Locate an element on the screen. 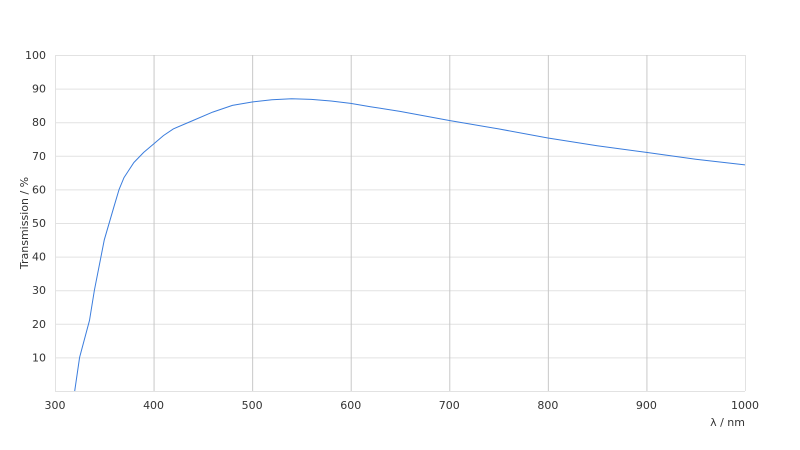 The width and height of the screenshot is (800, 450). y-tick-label: 40 is located at coordinates (39, 257).